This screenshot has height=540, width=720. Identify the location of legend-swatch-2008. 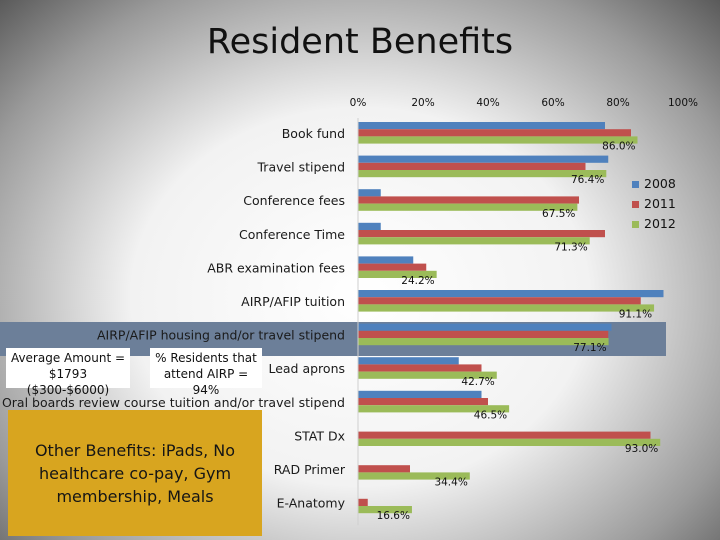
(635, 184).